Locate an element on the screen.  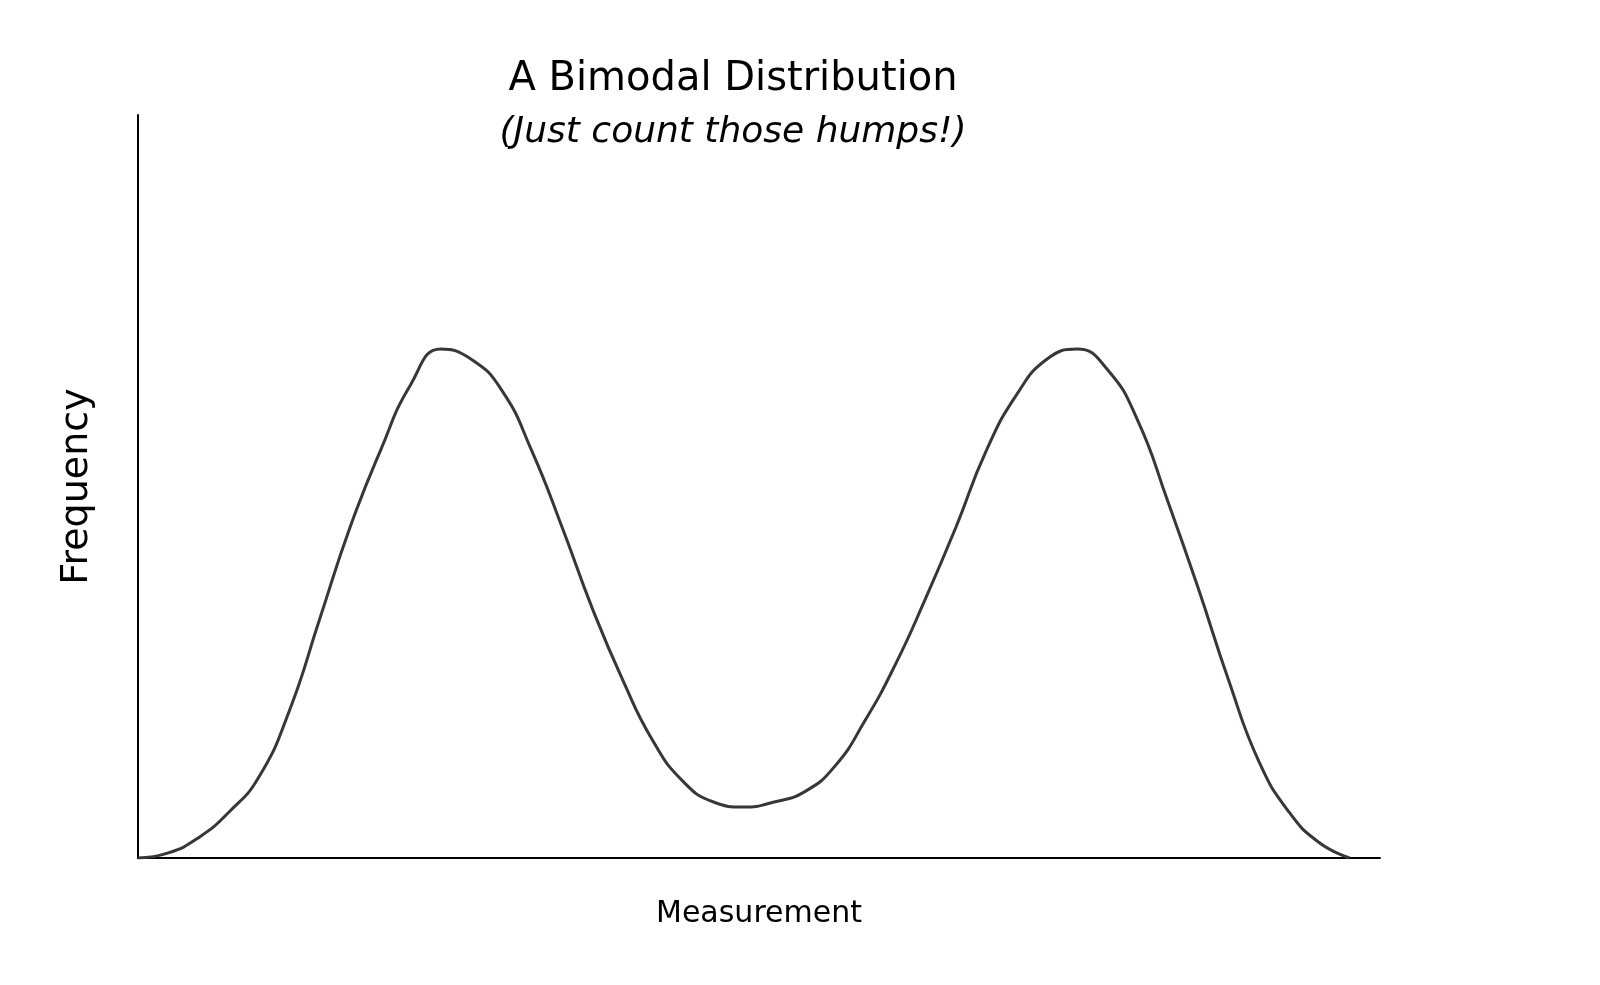
chart-subtitle: (Just count those humps!) is located at coordinates (733, 129).